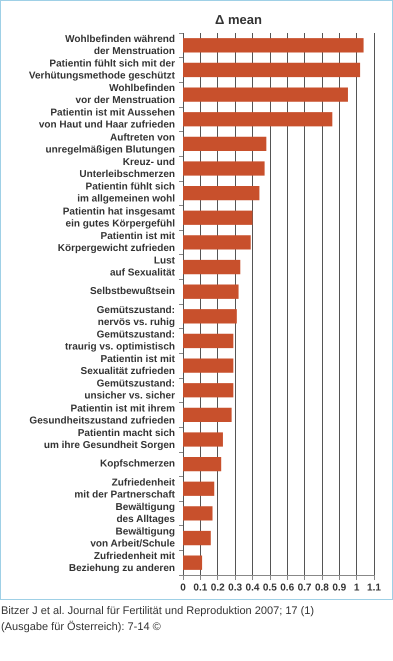  Describe the element at coordinates (128, 366) in the screenshot. I see `y-tick-label: Patientin ist mit Sexualität zufrieden` at that location.